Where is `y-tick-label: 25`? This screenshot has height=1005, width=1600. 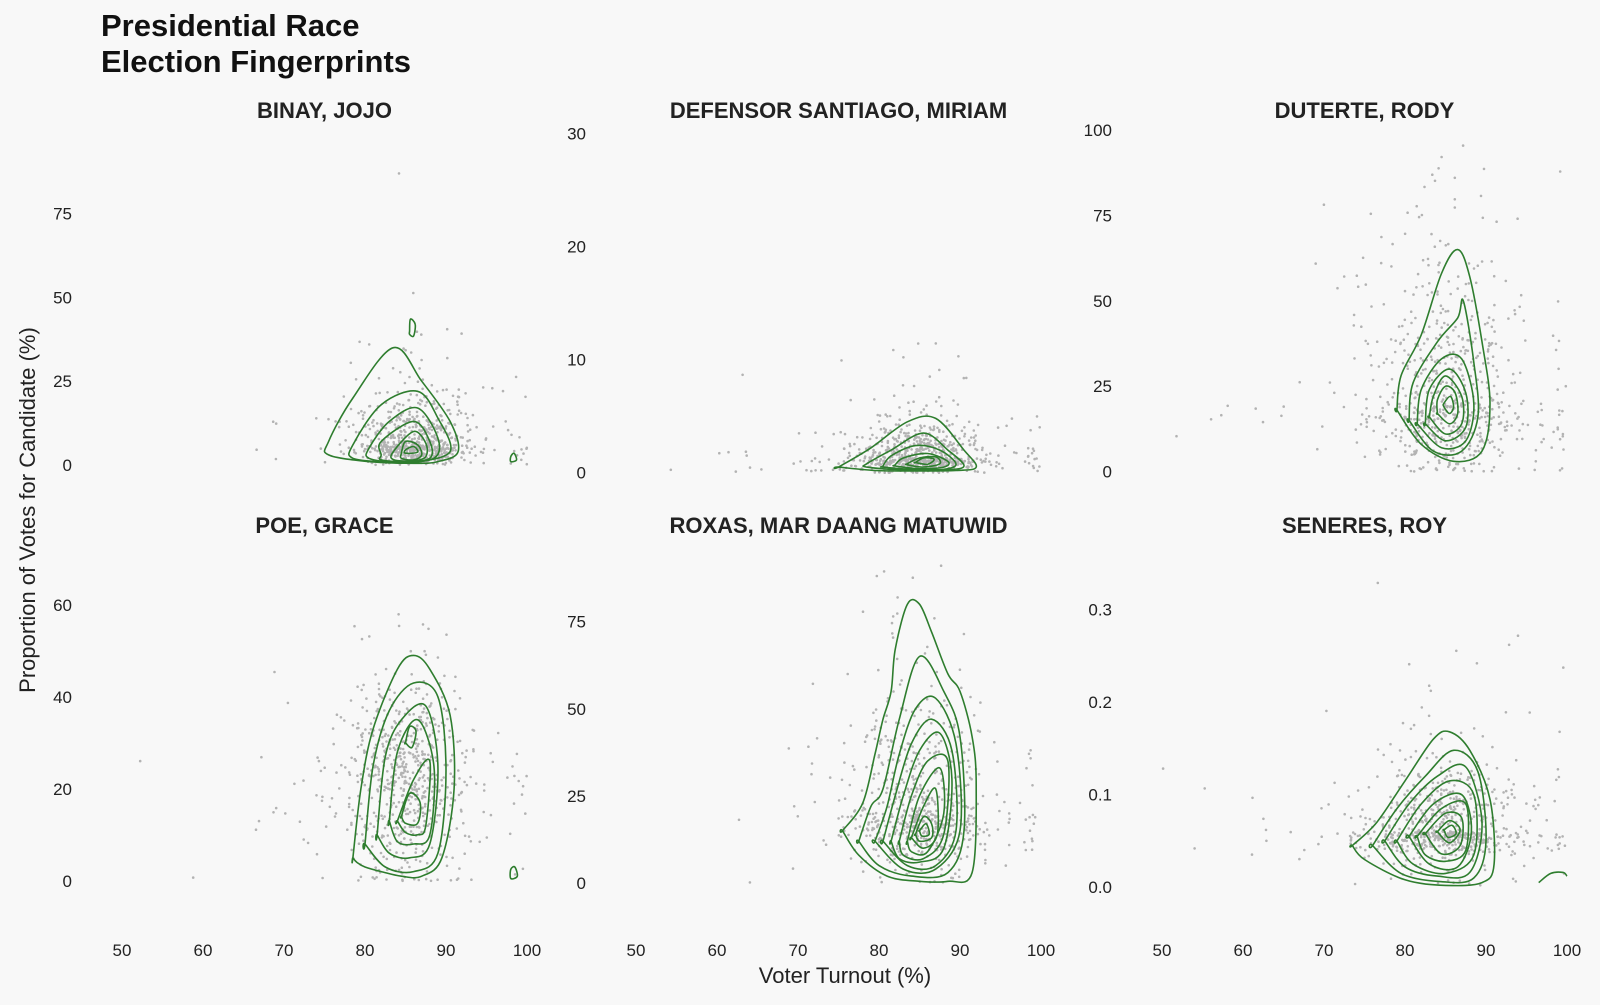
y-tick-label: 25 is located at coordinates (62, 381).